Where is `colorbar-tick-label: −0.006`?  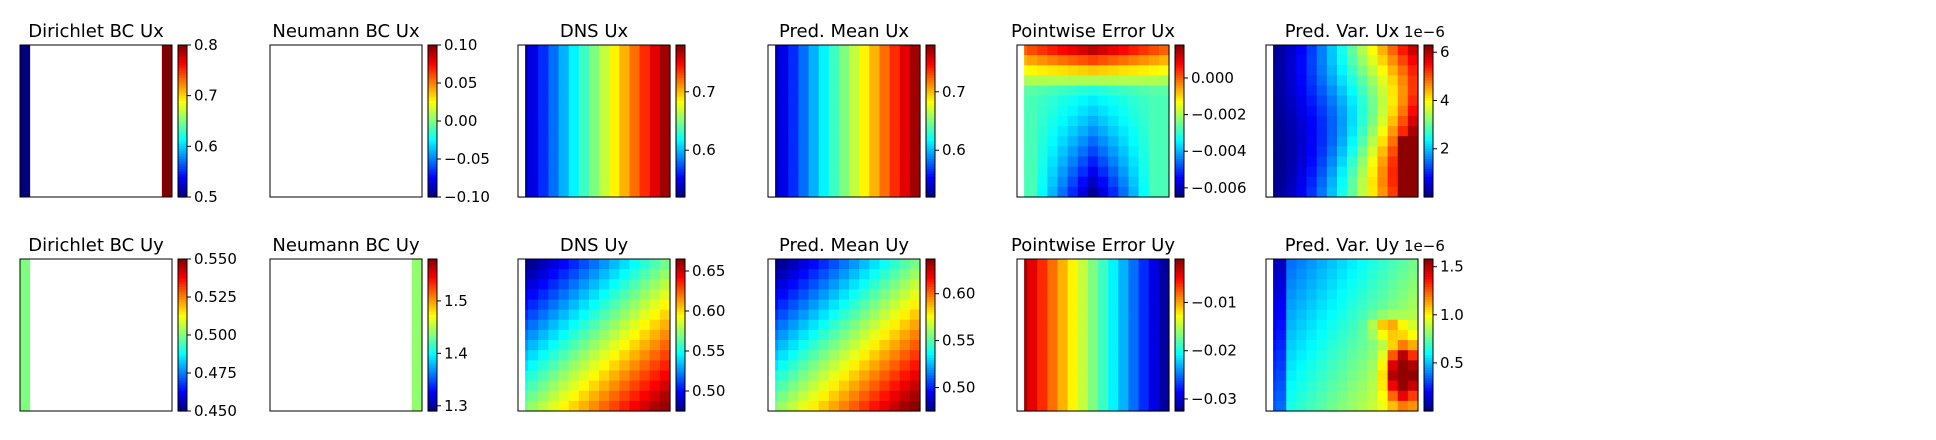
colorbar-tick-label: −0.006 is located at coordinates (1219, 188).